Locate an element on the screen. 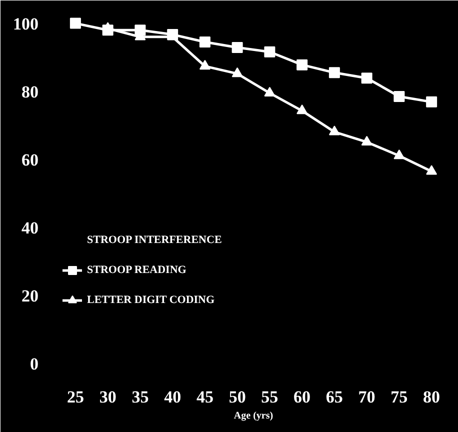 The height and width of the screenshot is (432, 458). y-tick-label: 100 is located at coordinates (25, 24).